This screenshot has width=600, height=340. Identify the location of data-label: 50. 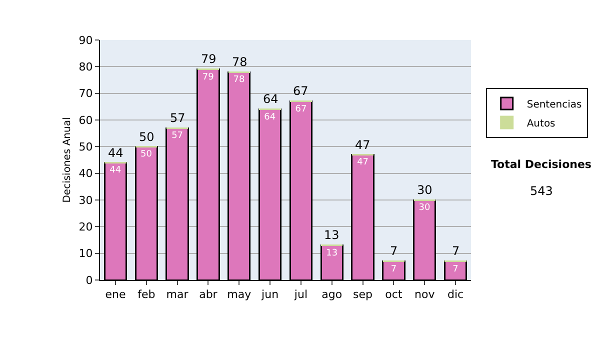
(146, 155).